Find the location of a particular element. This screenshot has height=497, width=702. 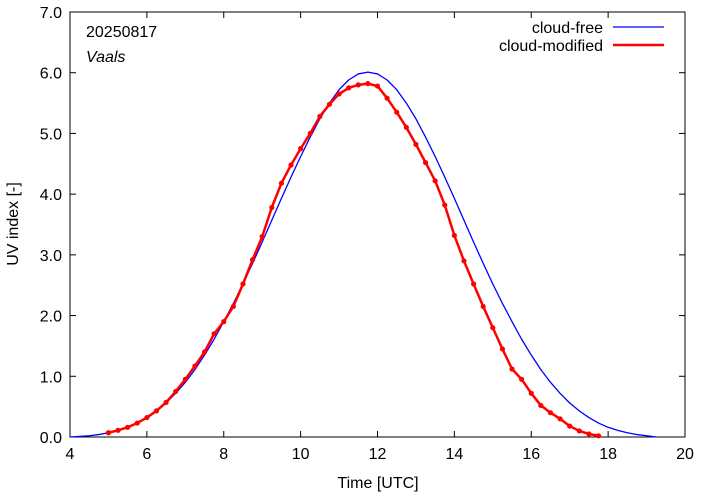

x-tick-label: 8 is located at coordinates (223, 454).